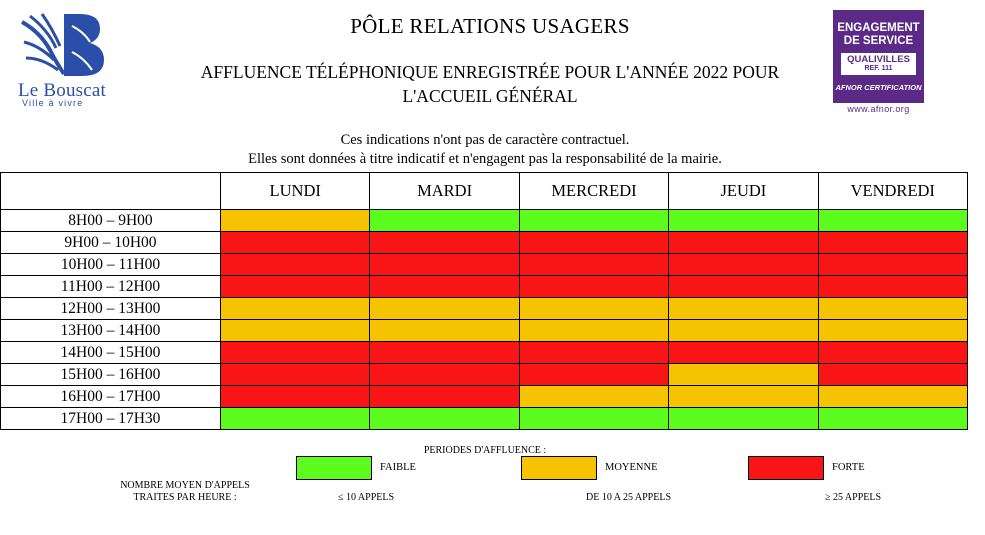 The height and width of the screenshot is (535, 985). I want to click on logo-name: Le Bouscat, so click(62, 90).